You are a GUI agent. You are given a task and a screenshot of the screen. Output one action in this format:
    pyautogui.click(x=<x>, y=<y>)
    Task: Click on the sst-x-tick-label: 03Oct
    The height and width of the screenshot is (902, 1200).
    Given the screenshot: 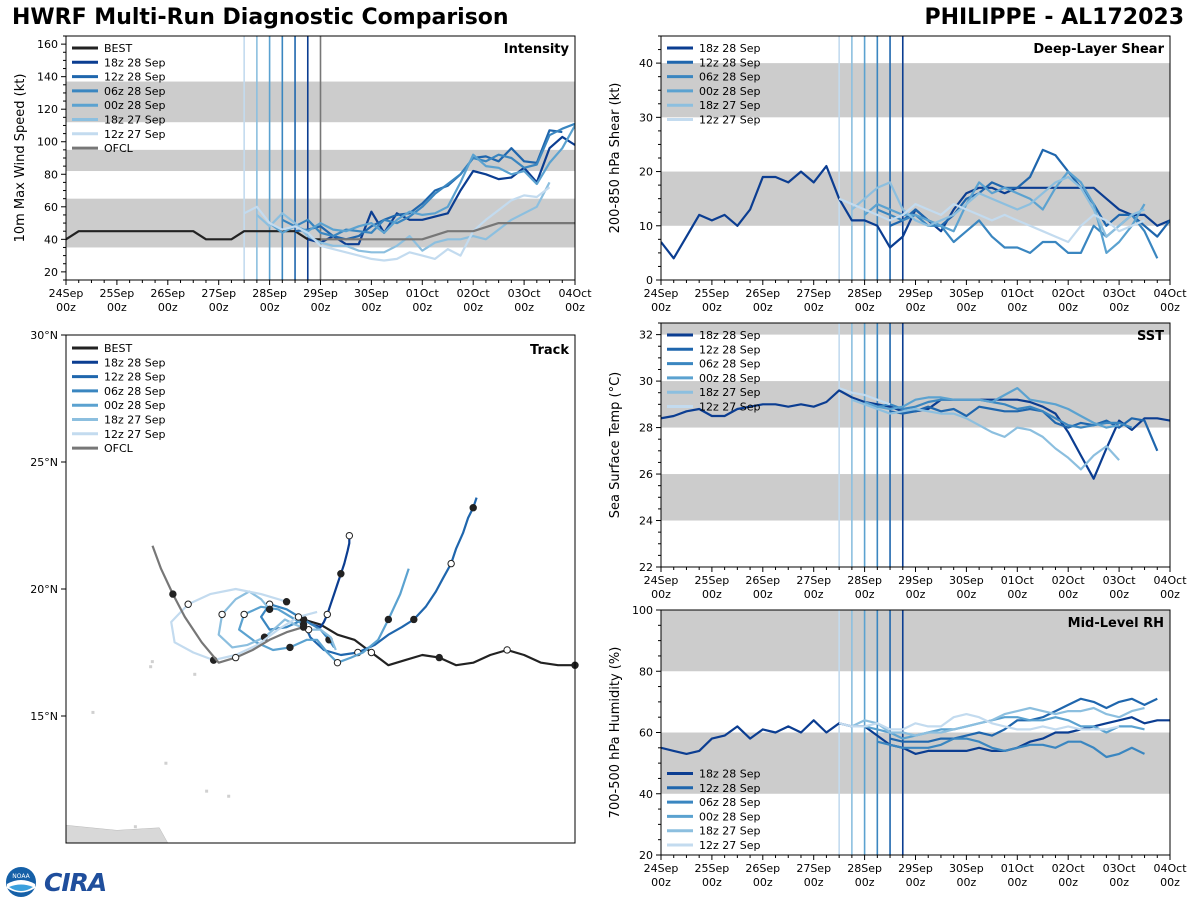 What is the action you would take?
    pyautogui.click(x=1120, y=580)
    